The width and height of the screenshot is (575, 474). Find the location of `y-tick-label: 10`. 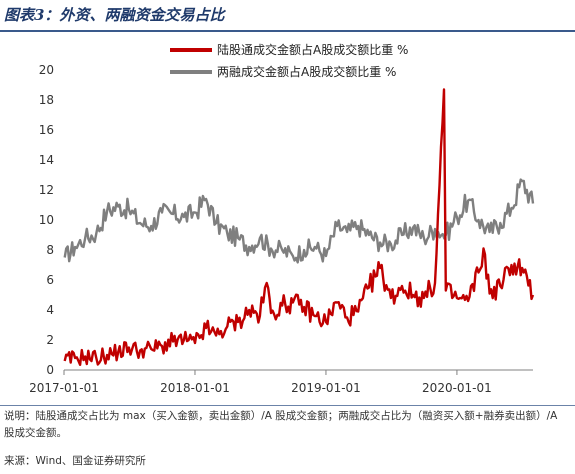

y-tick-label: 10 is located at coordinates (46, 220).